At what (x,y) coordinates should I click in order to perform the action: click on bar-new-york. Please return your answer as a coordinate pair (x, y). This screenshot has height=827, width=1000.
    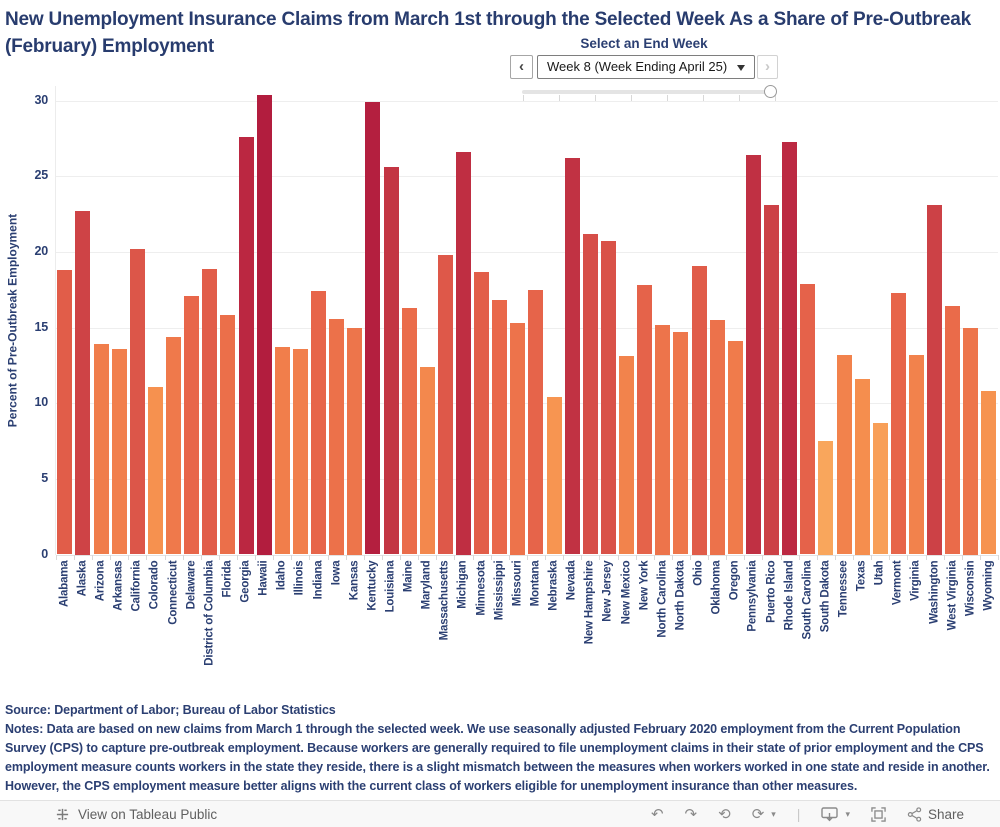
    Looking at the image, I should click on (645, 420).